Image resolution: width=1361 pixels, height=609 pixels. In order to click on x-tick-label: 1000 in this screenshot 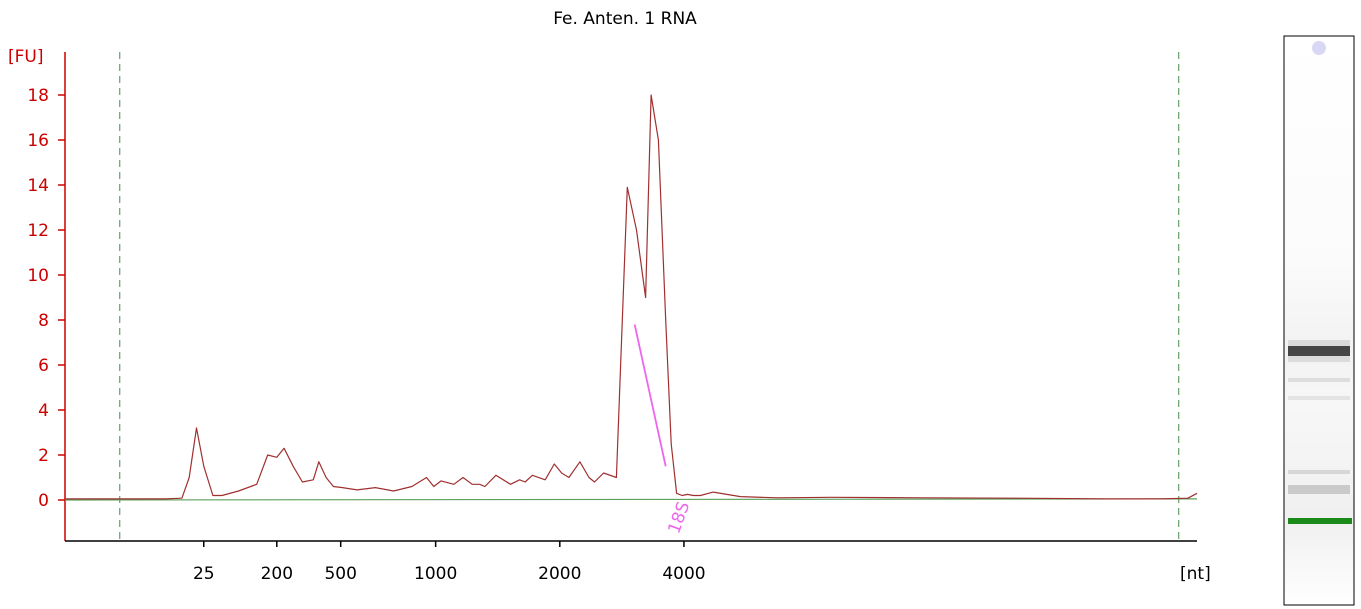, I will do `click(435, 574)`.